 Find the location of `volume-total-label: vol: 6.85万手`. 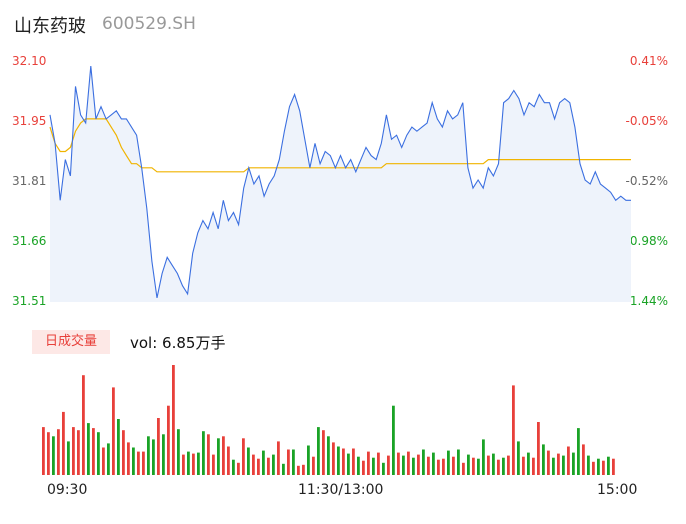

volume-total-label: vol: 6.85万手 is located at coordinates (178, 343).